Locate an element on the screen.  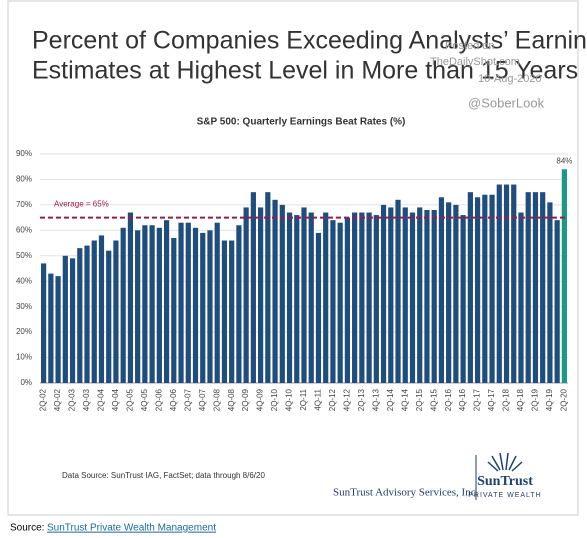
x-tick-label: 2Q-14 is located at coordinates (390, 399).